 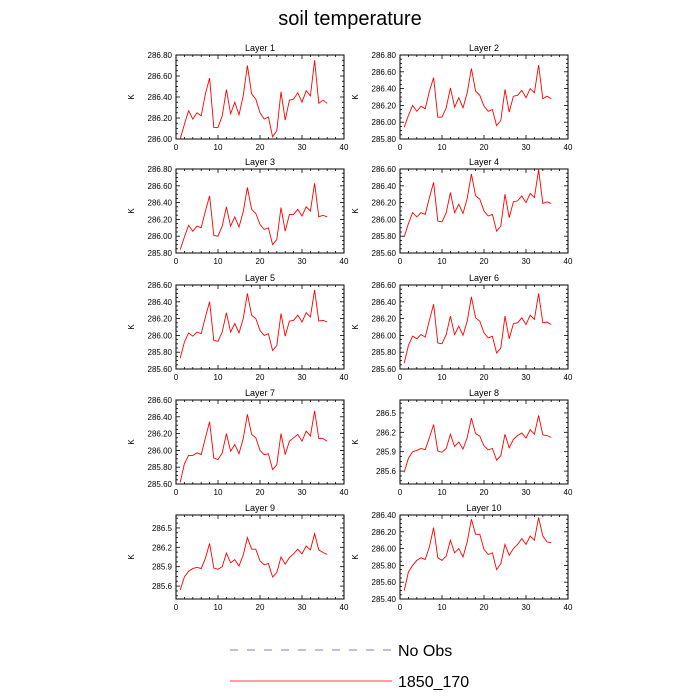 What do you see at coordinates (384, 253) in the screenshot?
I see `panel-4-ytick-label: 285.60` at bounding box center [384, 253].